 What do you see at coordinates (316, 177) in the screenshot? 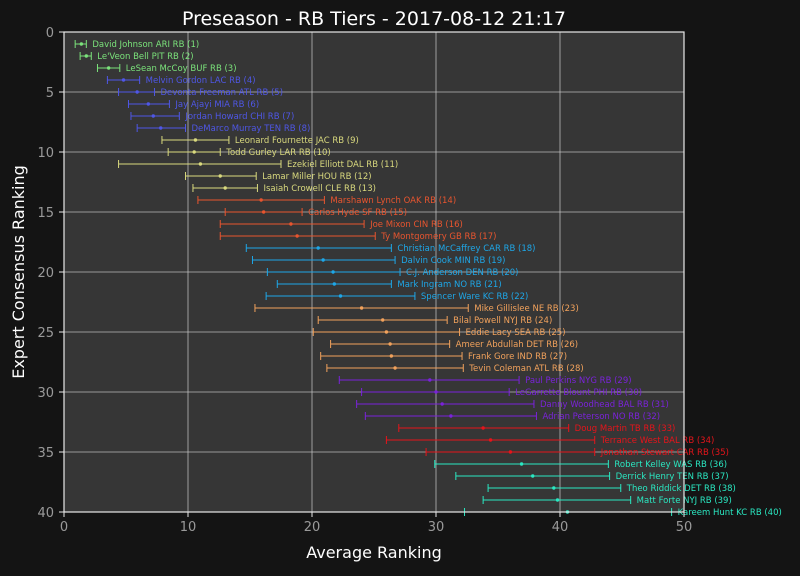
I see `player-label: Lamar Miller HOU RB (12)` at bounding box center [316, 177].